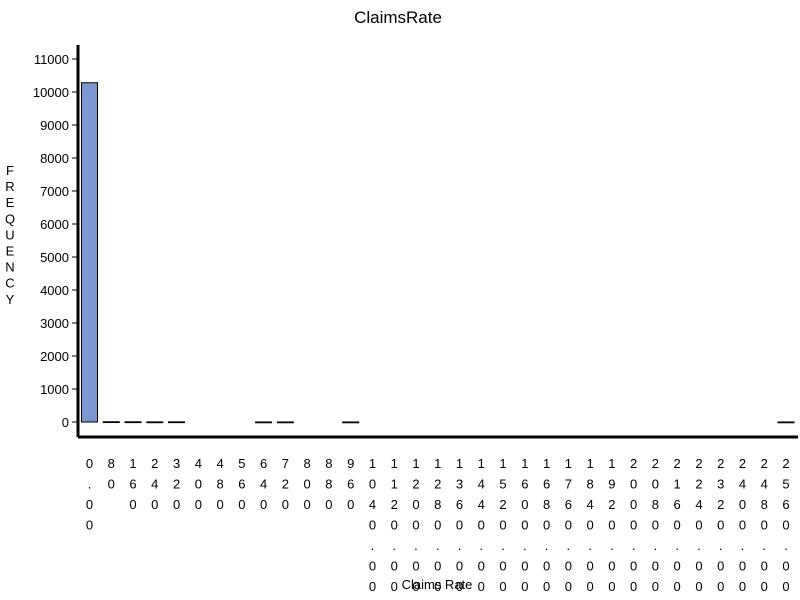  What do you see at coordinates (111, 474) in the screenshot?
I see `x-tick-label: 80` at bounding box center [111, 474].